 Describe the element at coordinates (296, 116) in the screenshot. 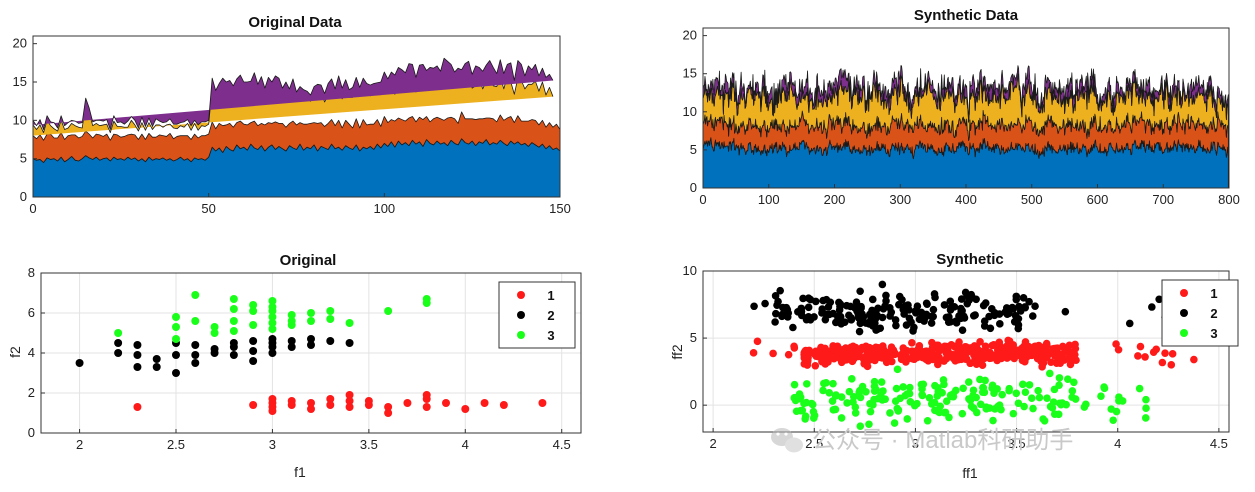

I see `axes-box` at that location.